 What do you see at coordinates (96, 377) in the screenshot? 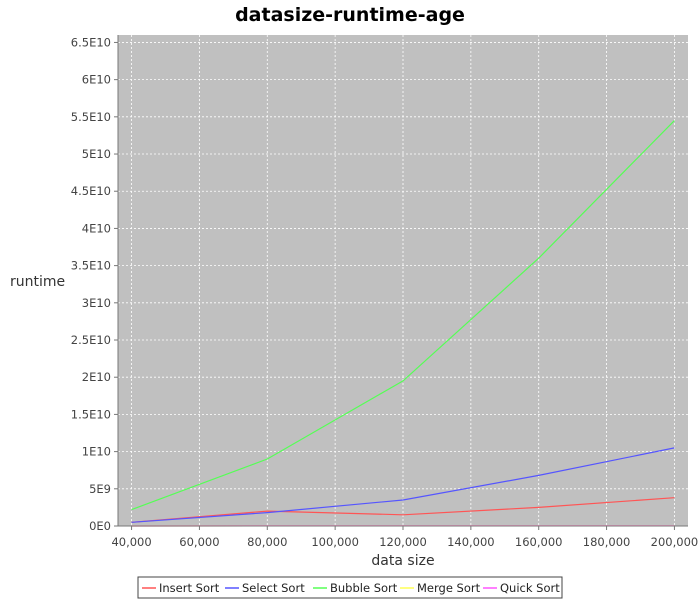
I see `y-tick-label: 2E10` at bounding box center [96, 377].